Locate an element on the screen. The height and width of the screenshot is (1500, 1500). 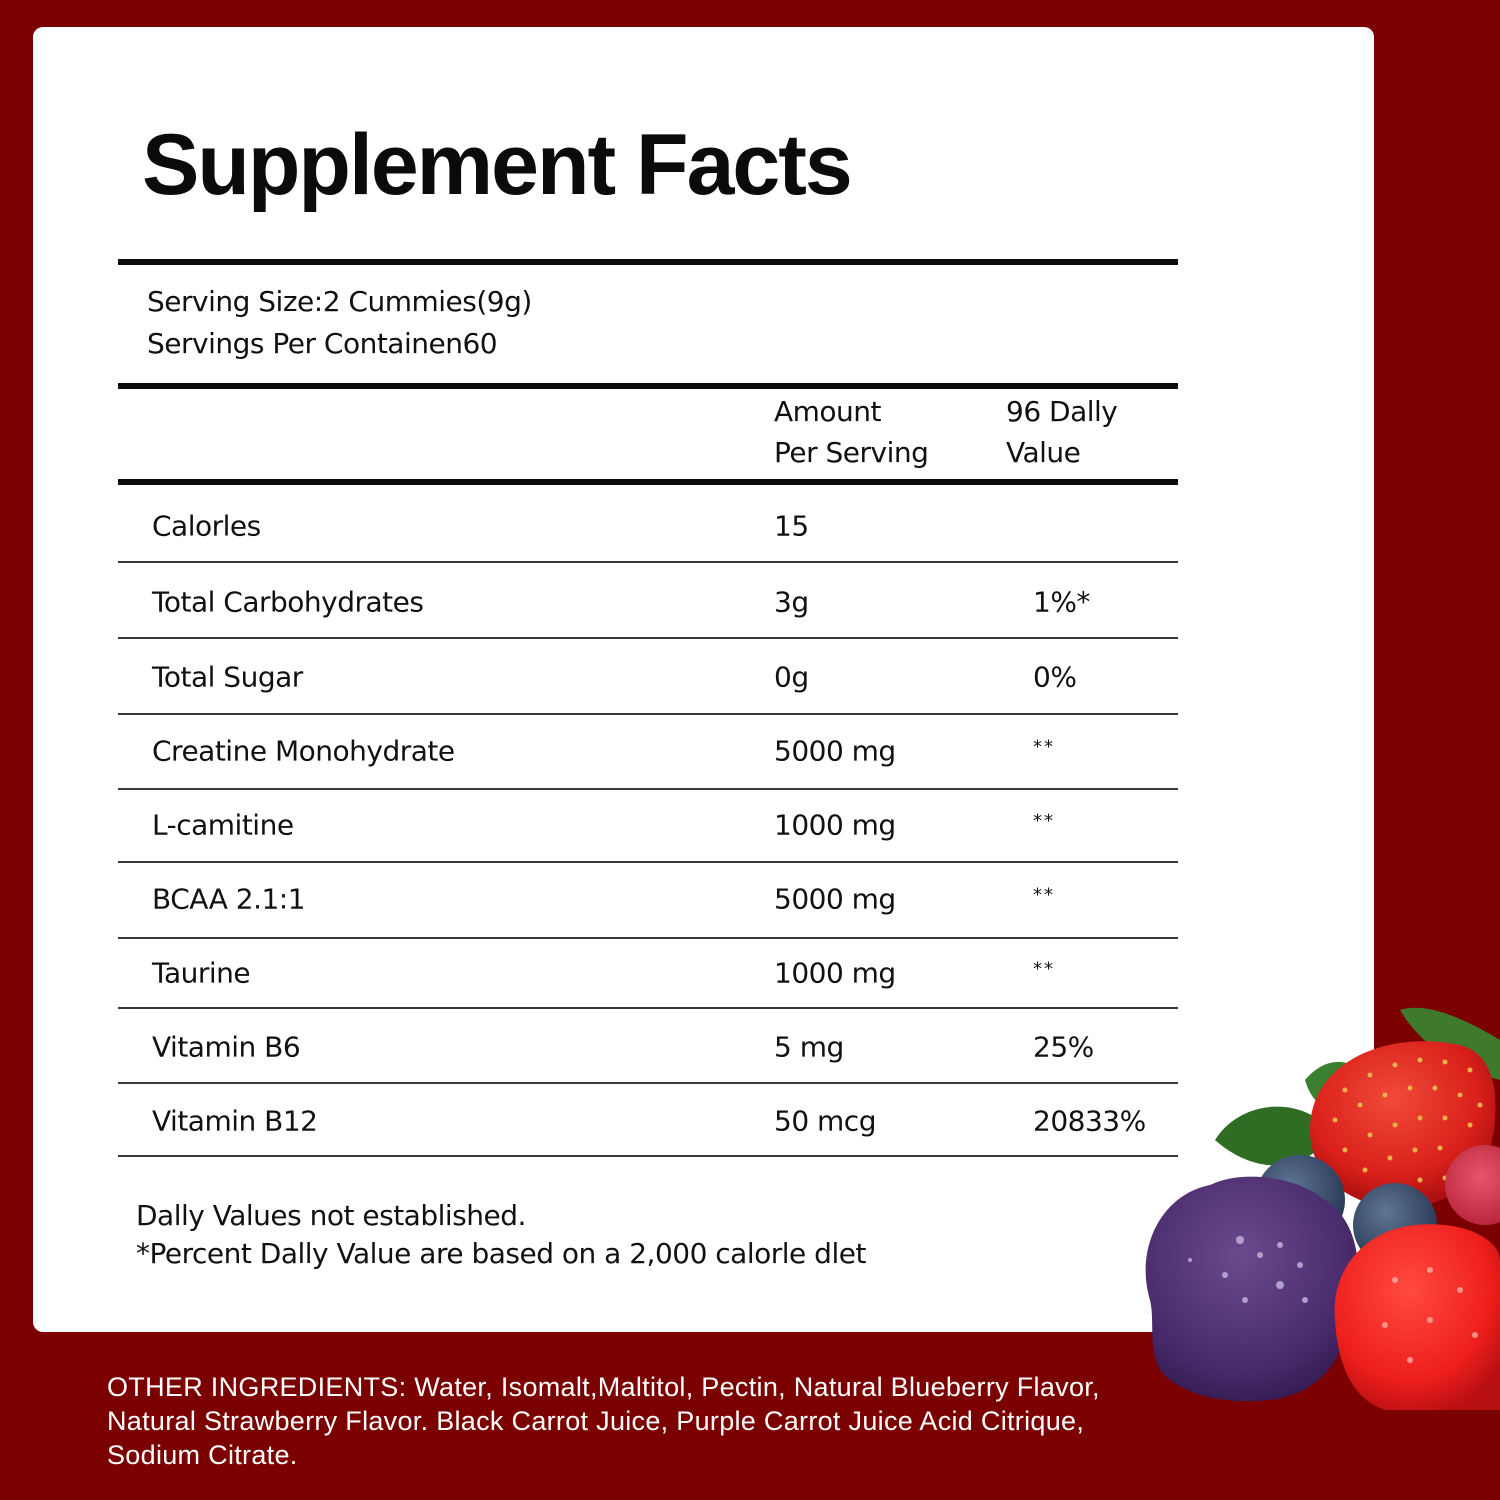
nutrient-name: Taurine is located at coordinates (201, 973).